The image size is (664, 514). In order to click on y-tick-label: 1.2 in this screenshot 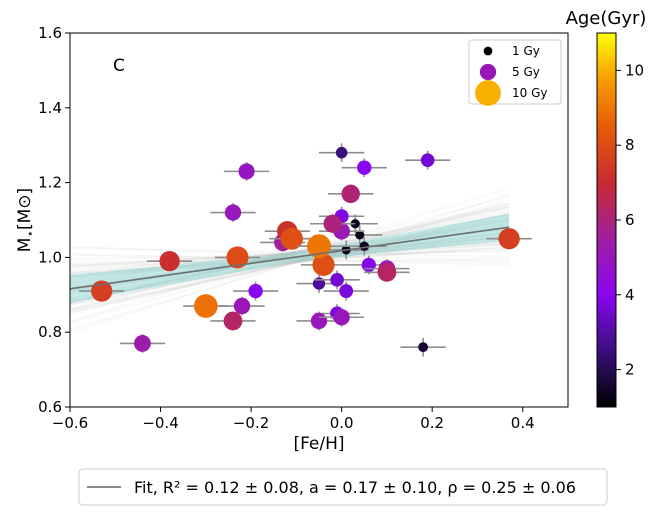, I will do `click(50, 183)`.